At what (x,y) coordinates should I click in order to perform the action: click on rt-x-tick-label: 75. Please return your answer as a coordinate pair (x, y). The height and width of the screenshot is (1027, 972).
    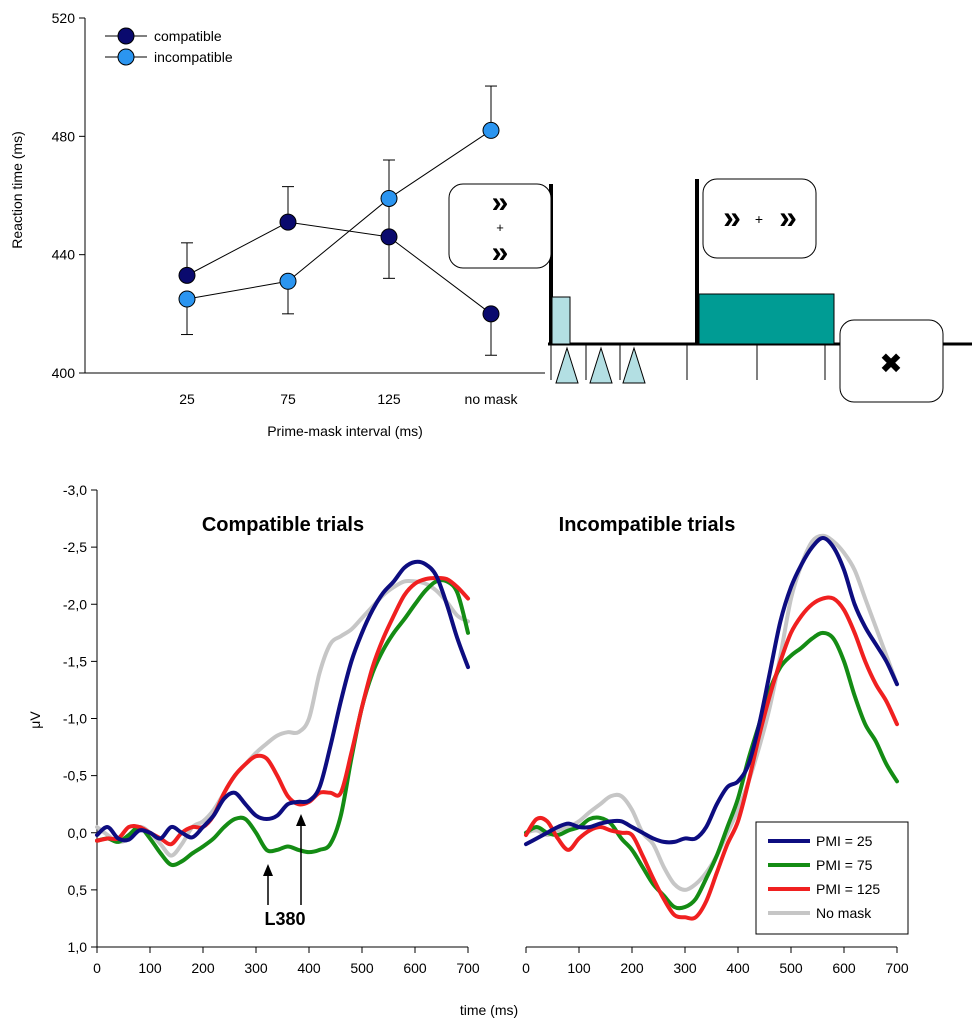
    Looking at the image, I should click on (288, 399).